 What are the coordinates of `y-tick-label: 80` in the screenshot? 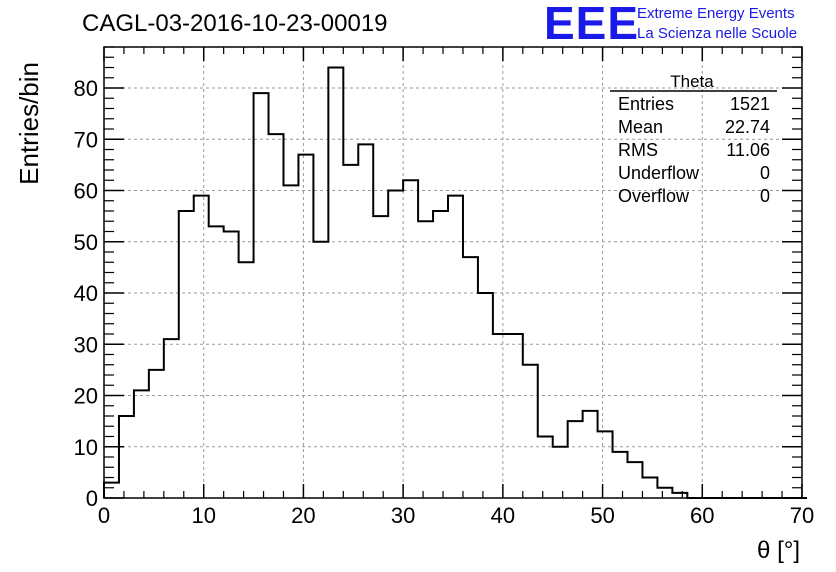 It's located at (86, 88).